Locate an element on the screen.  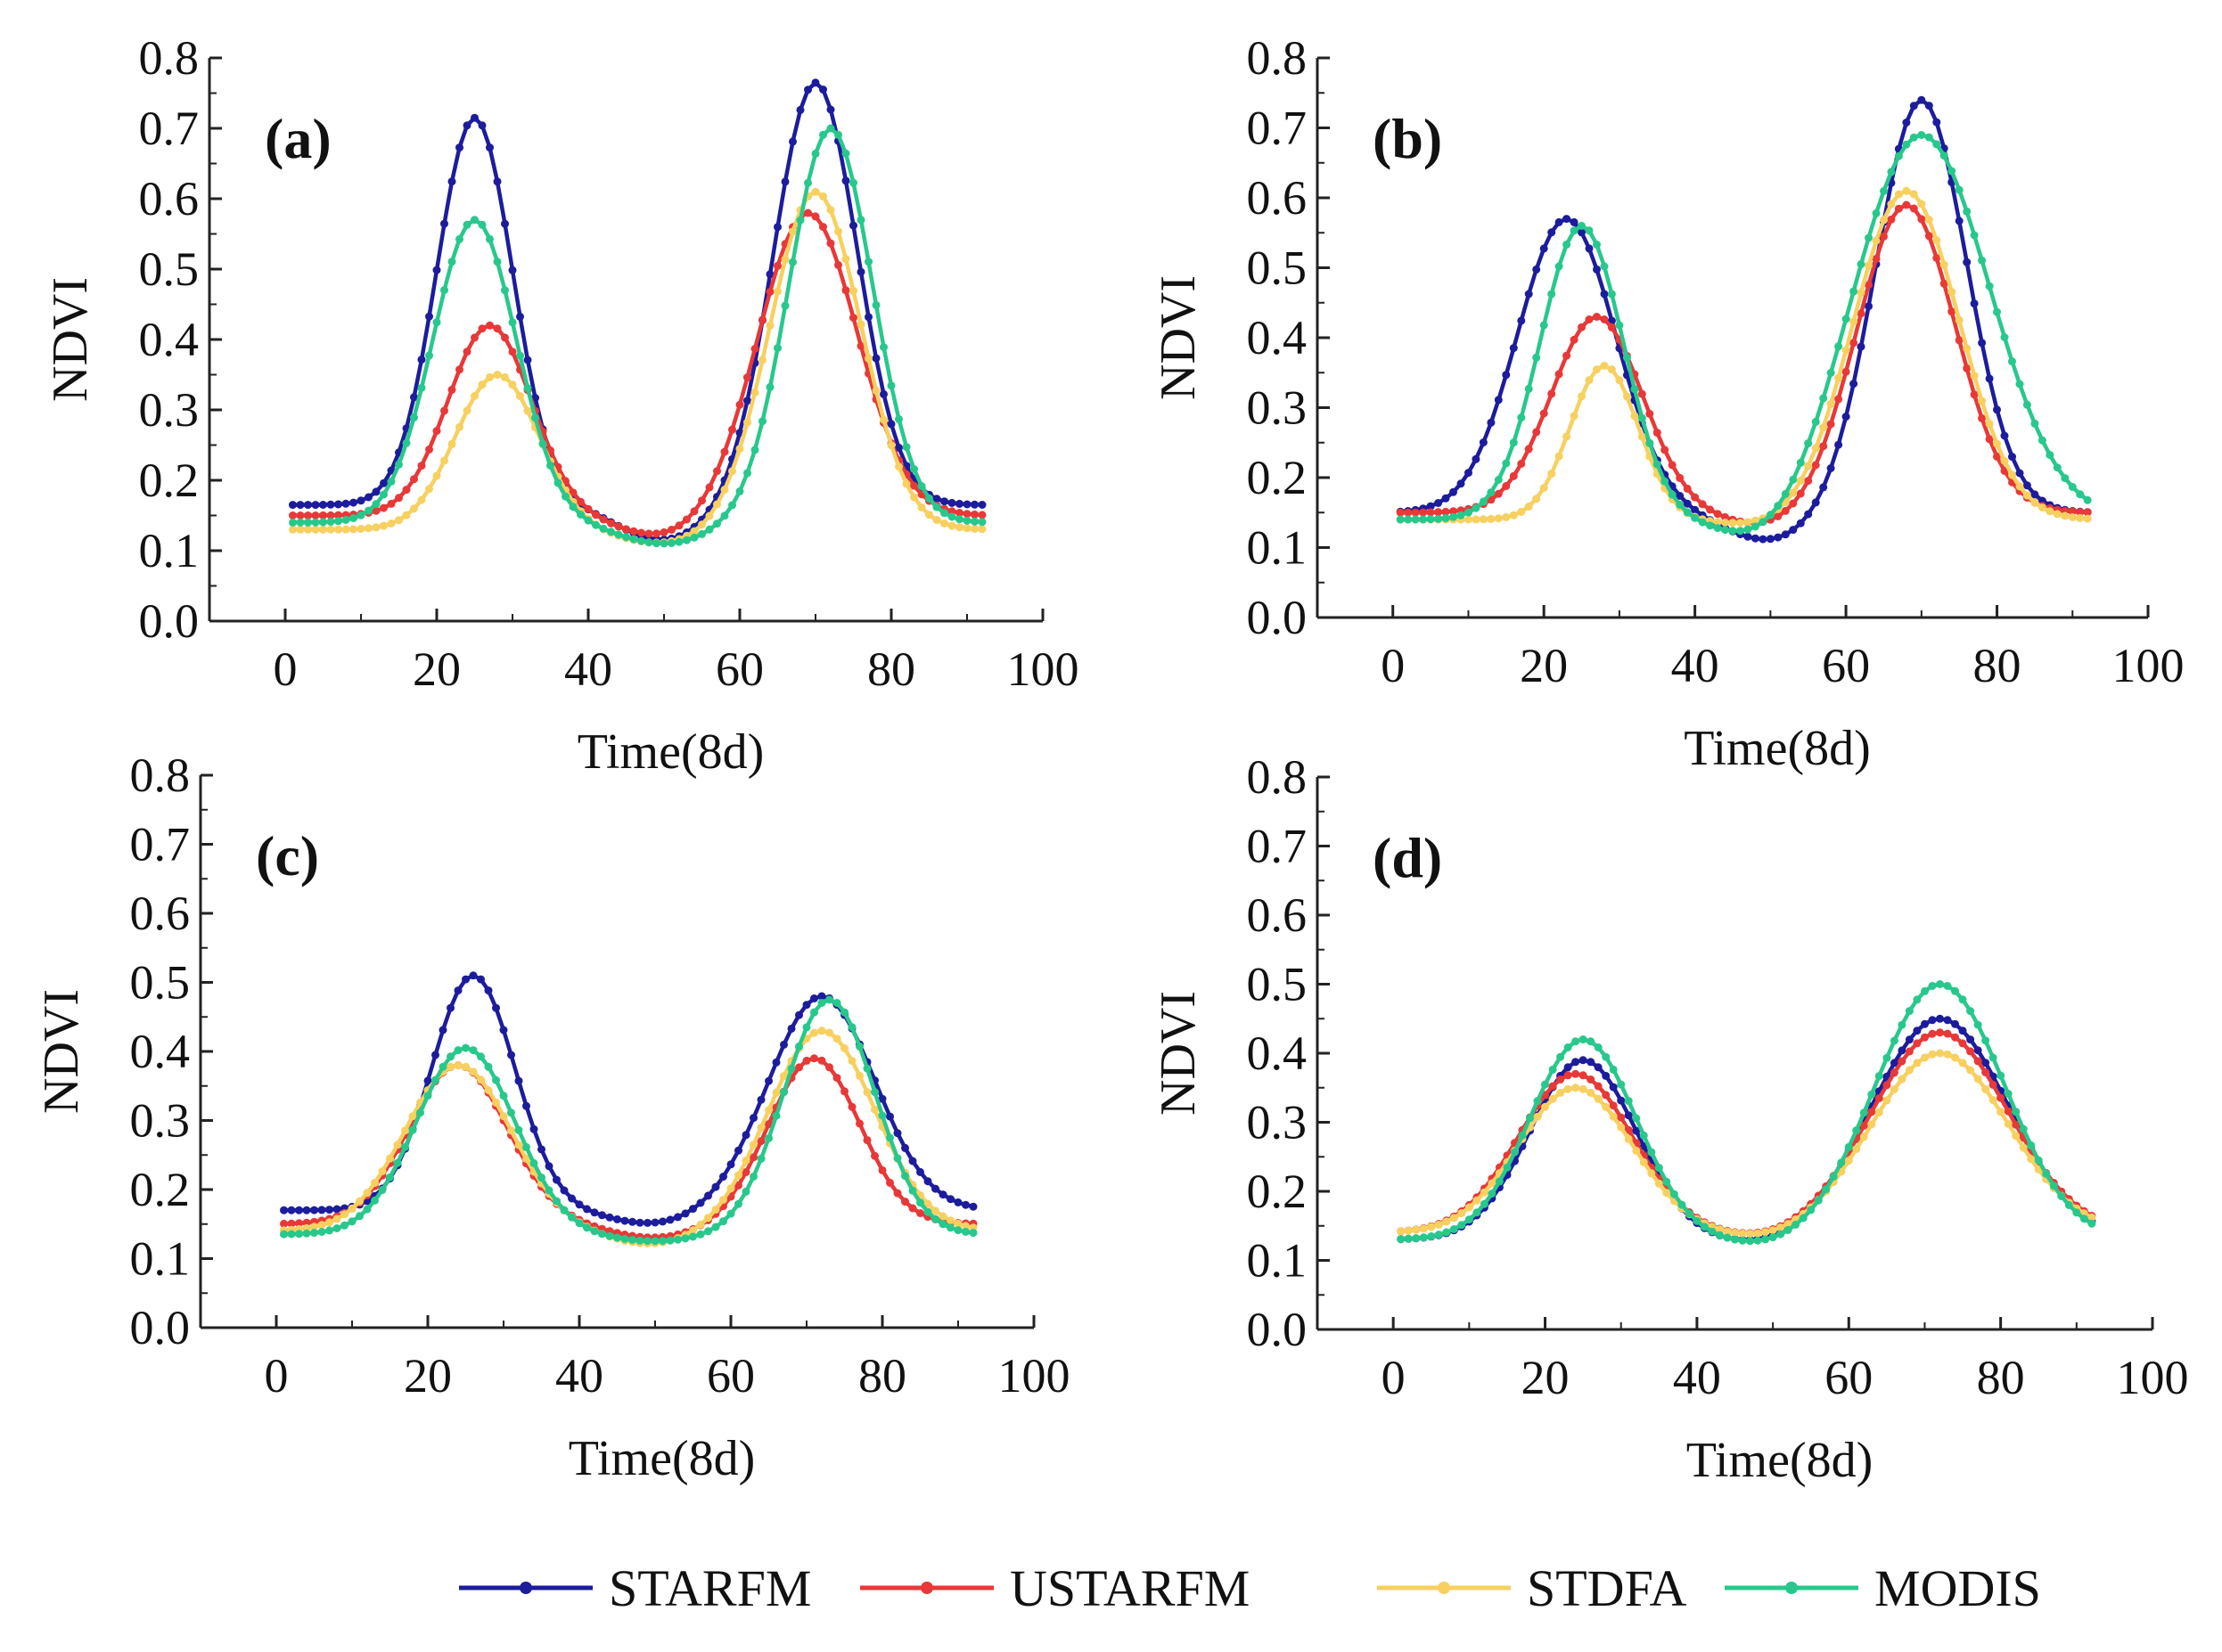
x-tick-label: 40 is located at coordinates (588, 669).